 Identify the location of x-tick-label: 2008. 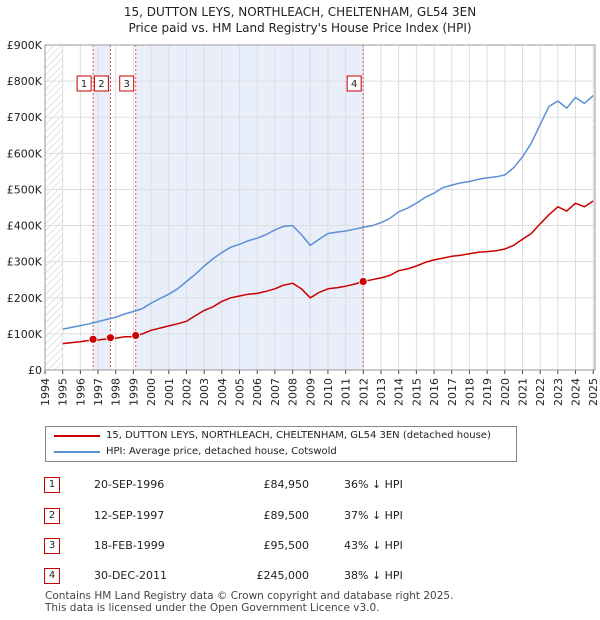
(293, 392).